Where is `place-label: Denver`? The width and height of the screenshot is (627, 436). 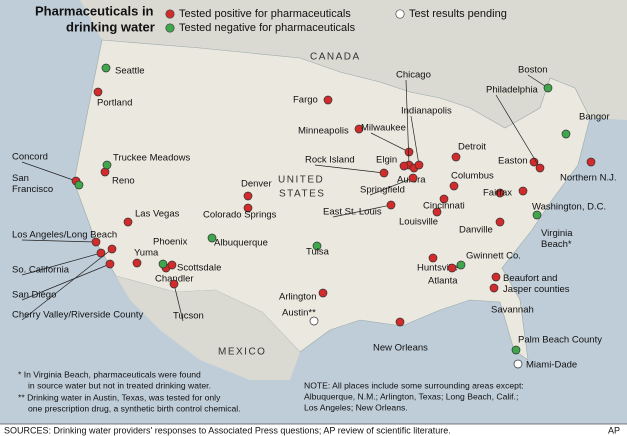 place-label: Denver is located at coordinates (256, 184).